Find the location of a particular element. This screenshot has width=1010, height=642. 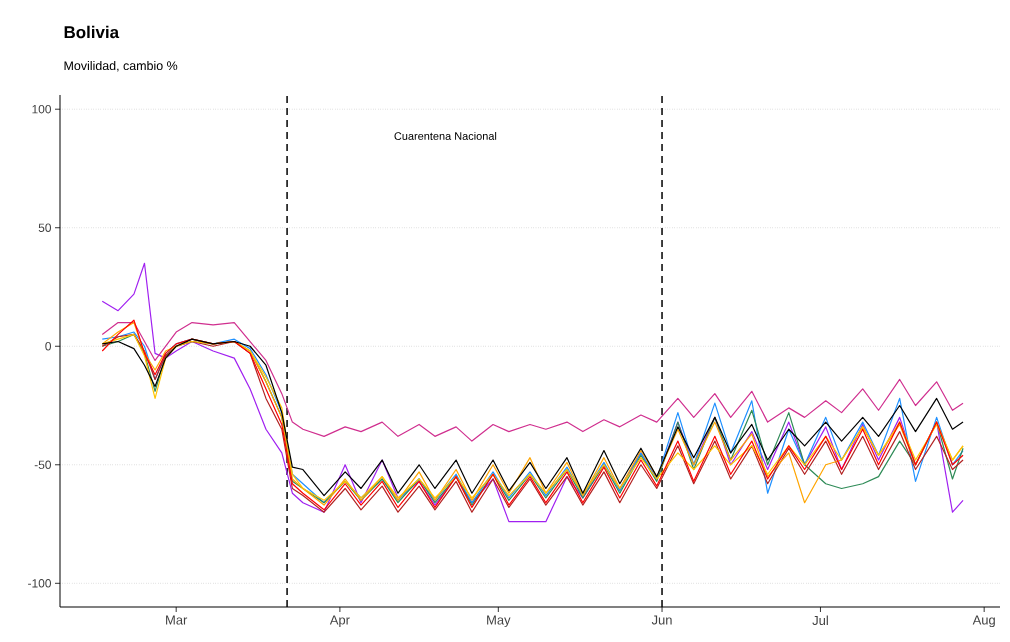

chart-subtitle: Movilidad, cambio % is located at coordinates (121, 66).